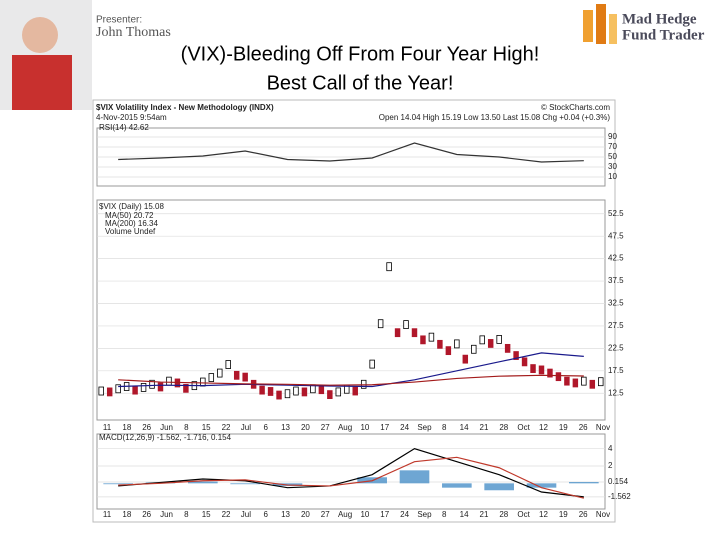 Image resolution: width=720 pixels, height=545 pixels. Describe the element at coordinates (612, 156) in the screenshot. I see `y-tick-label: 50` at that location.